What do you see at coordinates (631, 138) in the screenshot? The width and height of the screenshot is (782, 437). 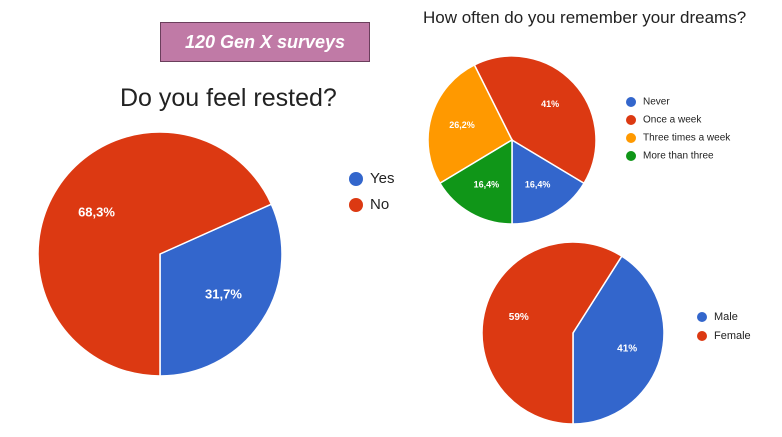 I see `dreams-legend-swatch-three-times-a-week` at bounding box center [631, 138].